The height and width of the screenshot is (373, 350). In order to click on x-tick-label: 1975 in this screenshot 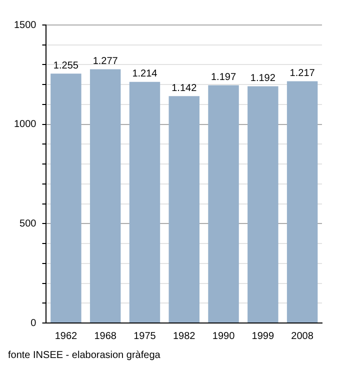, I will do `click(145, 336)`.